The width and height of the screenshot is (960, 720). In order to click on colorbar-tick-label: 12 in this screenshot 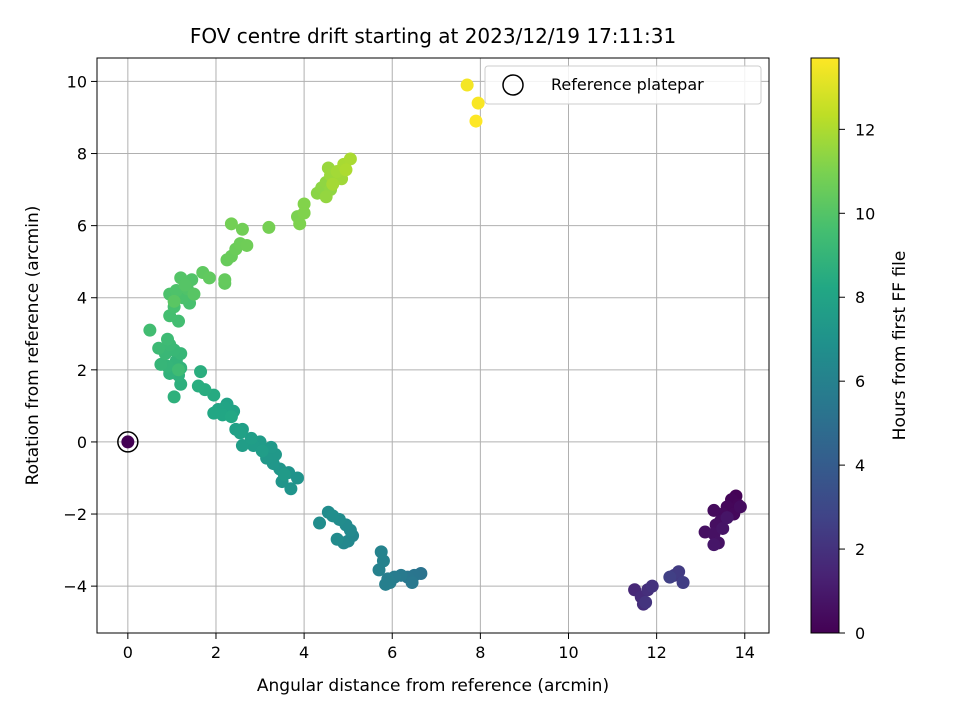, I will do `click(865, 129)`.